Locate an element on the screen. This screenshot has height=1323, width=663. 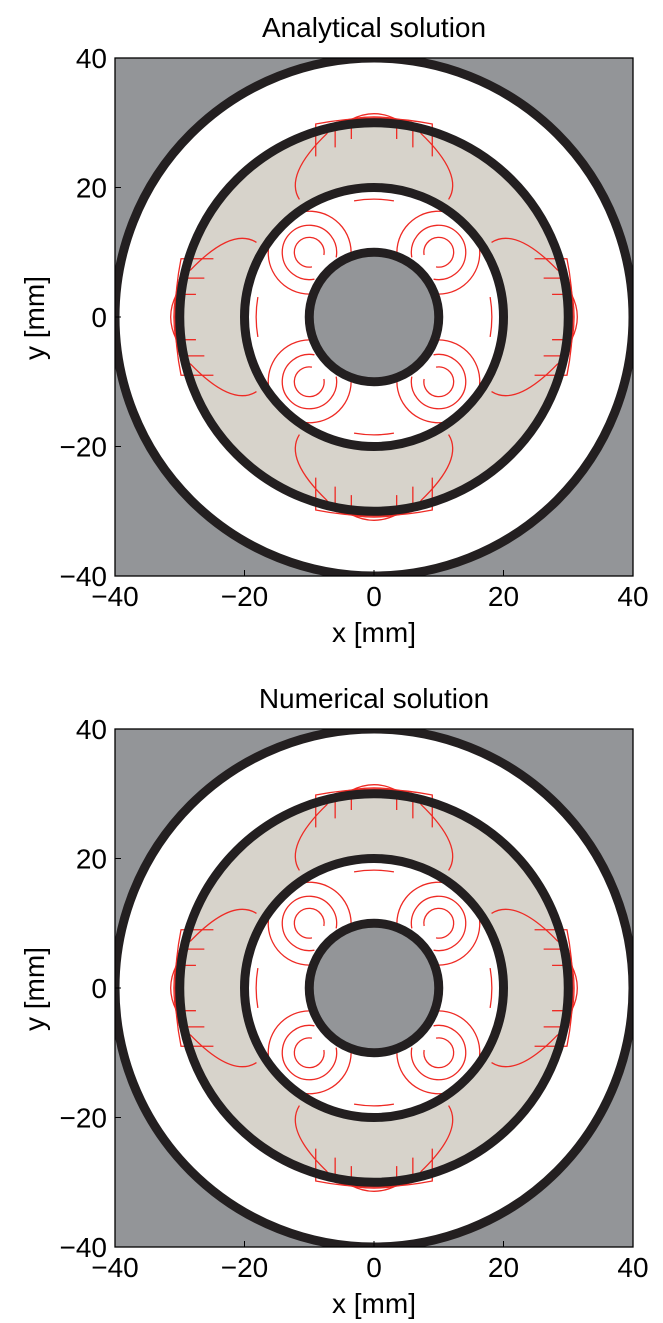
chart-title: Analytical solution is located at coordinates (374, 27).